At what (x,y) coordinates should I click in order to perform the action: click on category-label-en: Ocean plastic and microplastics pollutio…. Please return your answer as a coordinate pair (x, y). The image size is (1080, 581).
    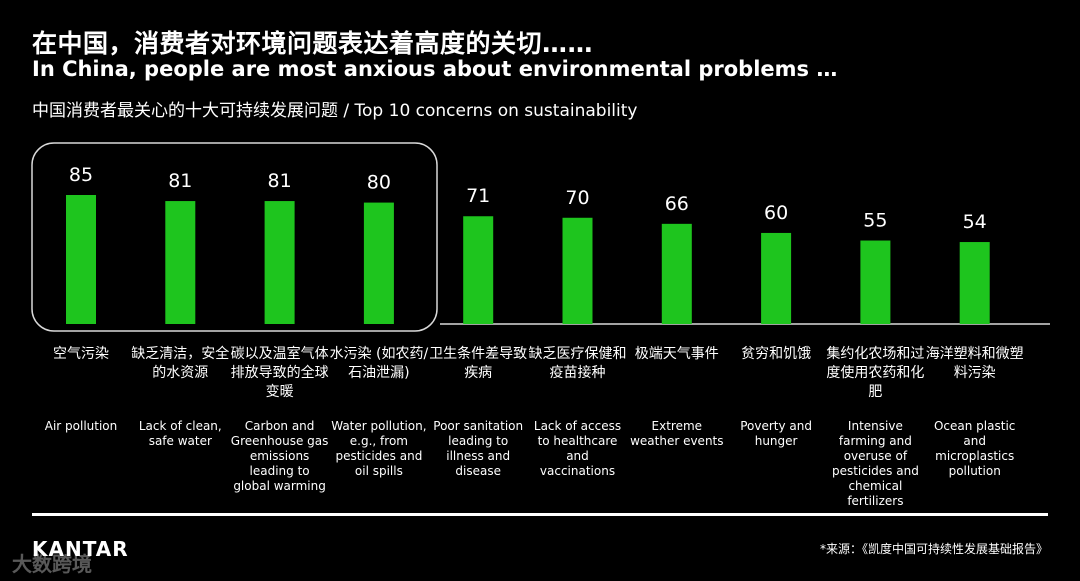
    Looking at the image, I should click on (974, 448).